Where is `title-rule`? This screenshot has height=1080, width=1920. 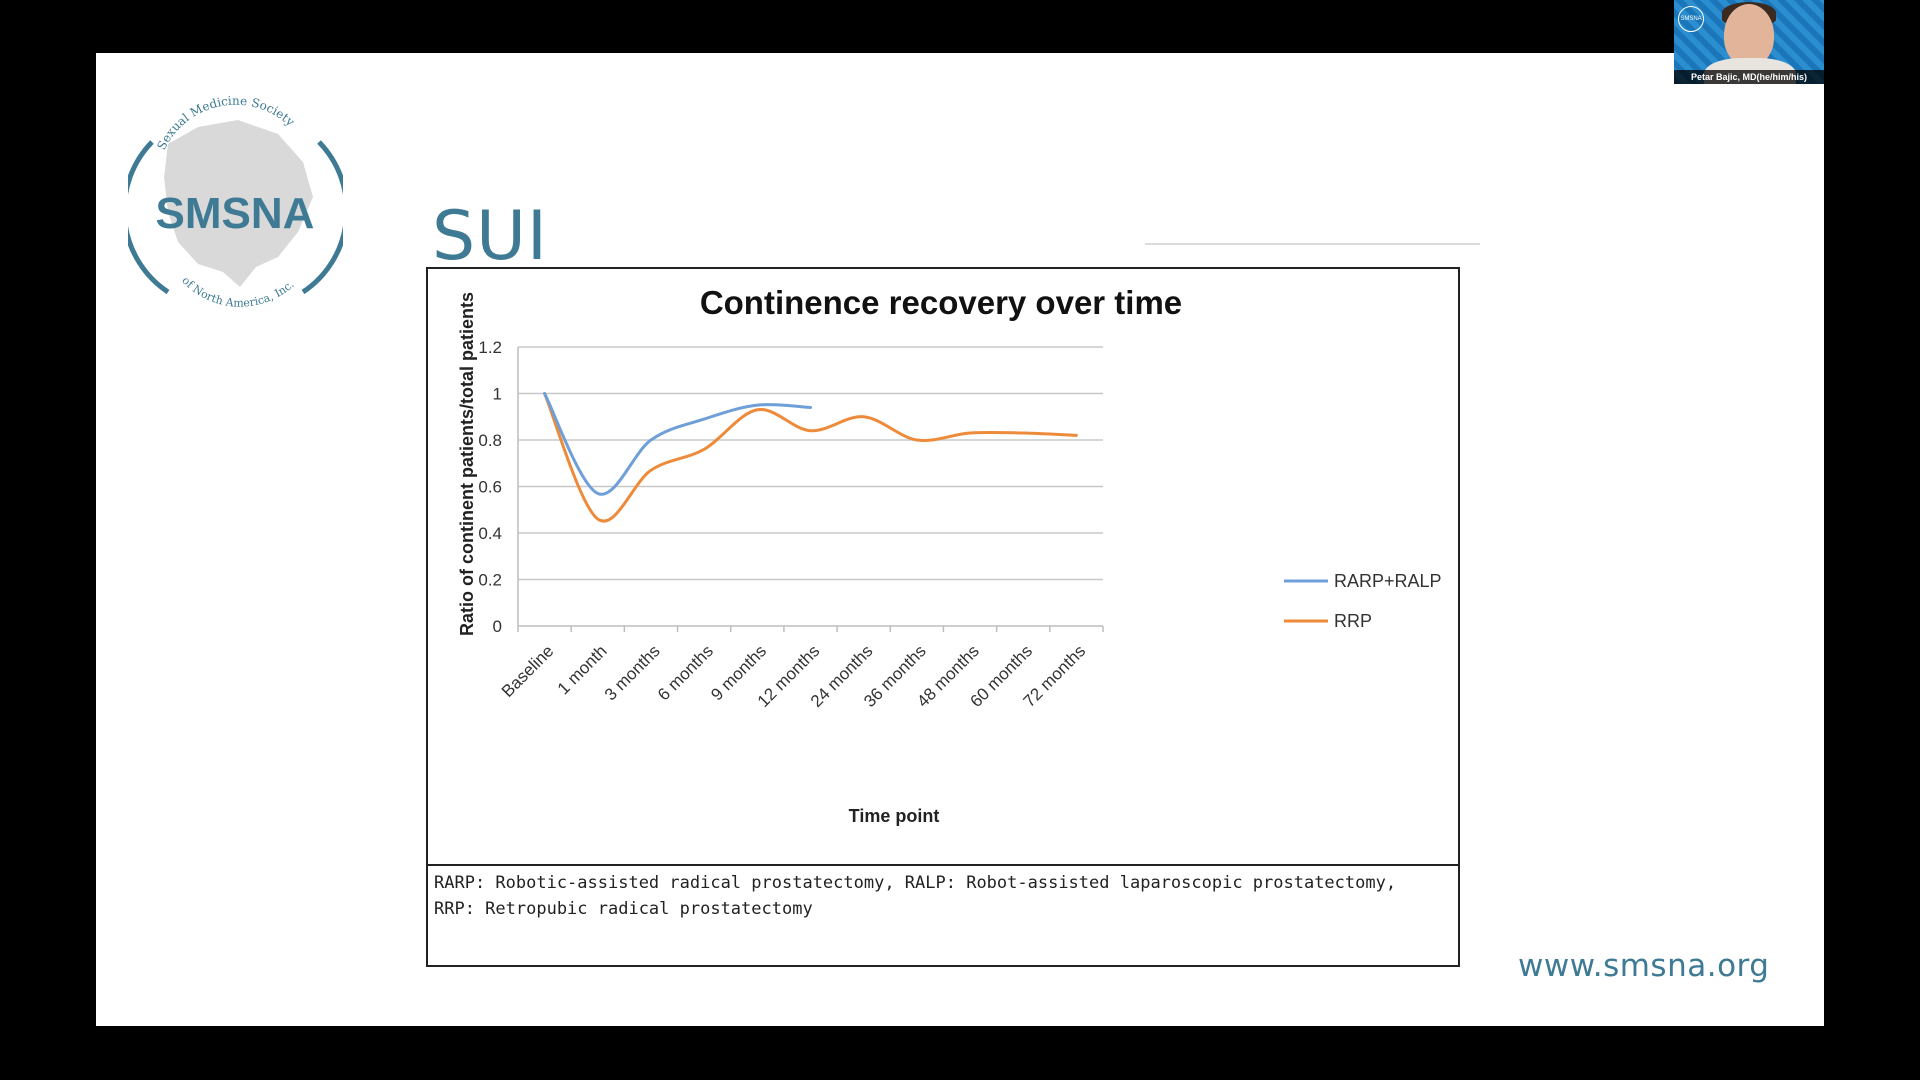 title-rule is located at coordinates (1312, 244).